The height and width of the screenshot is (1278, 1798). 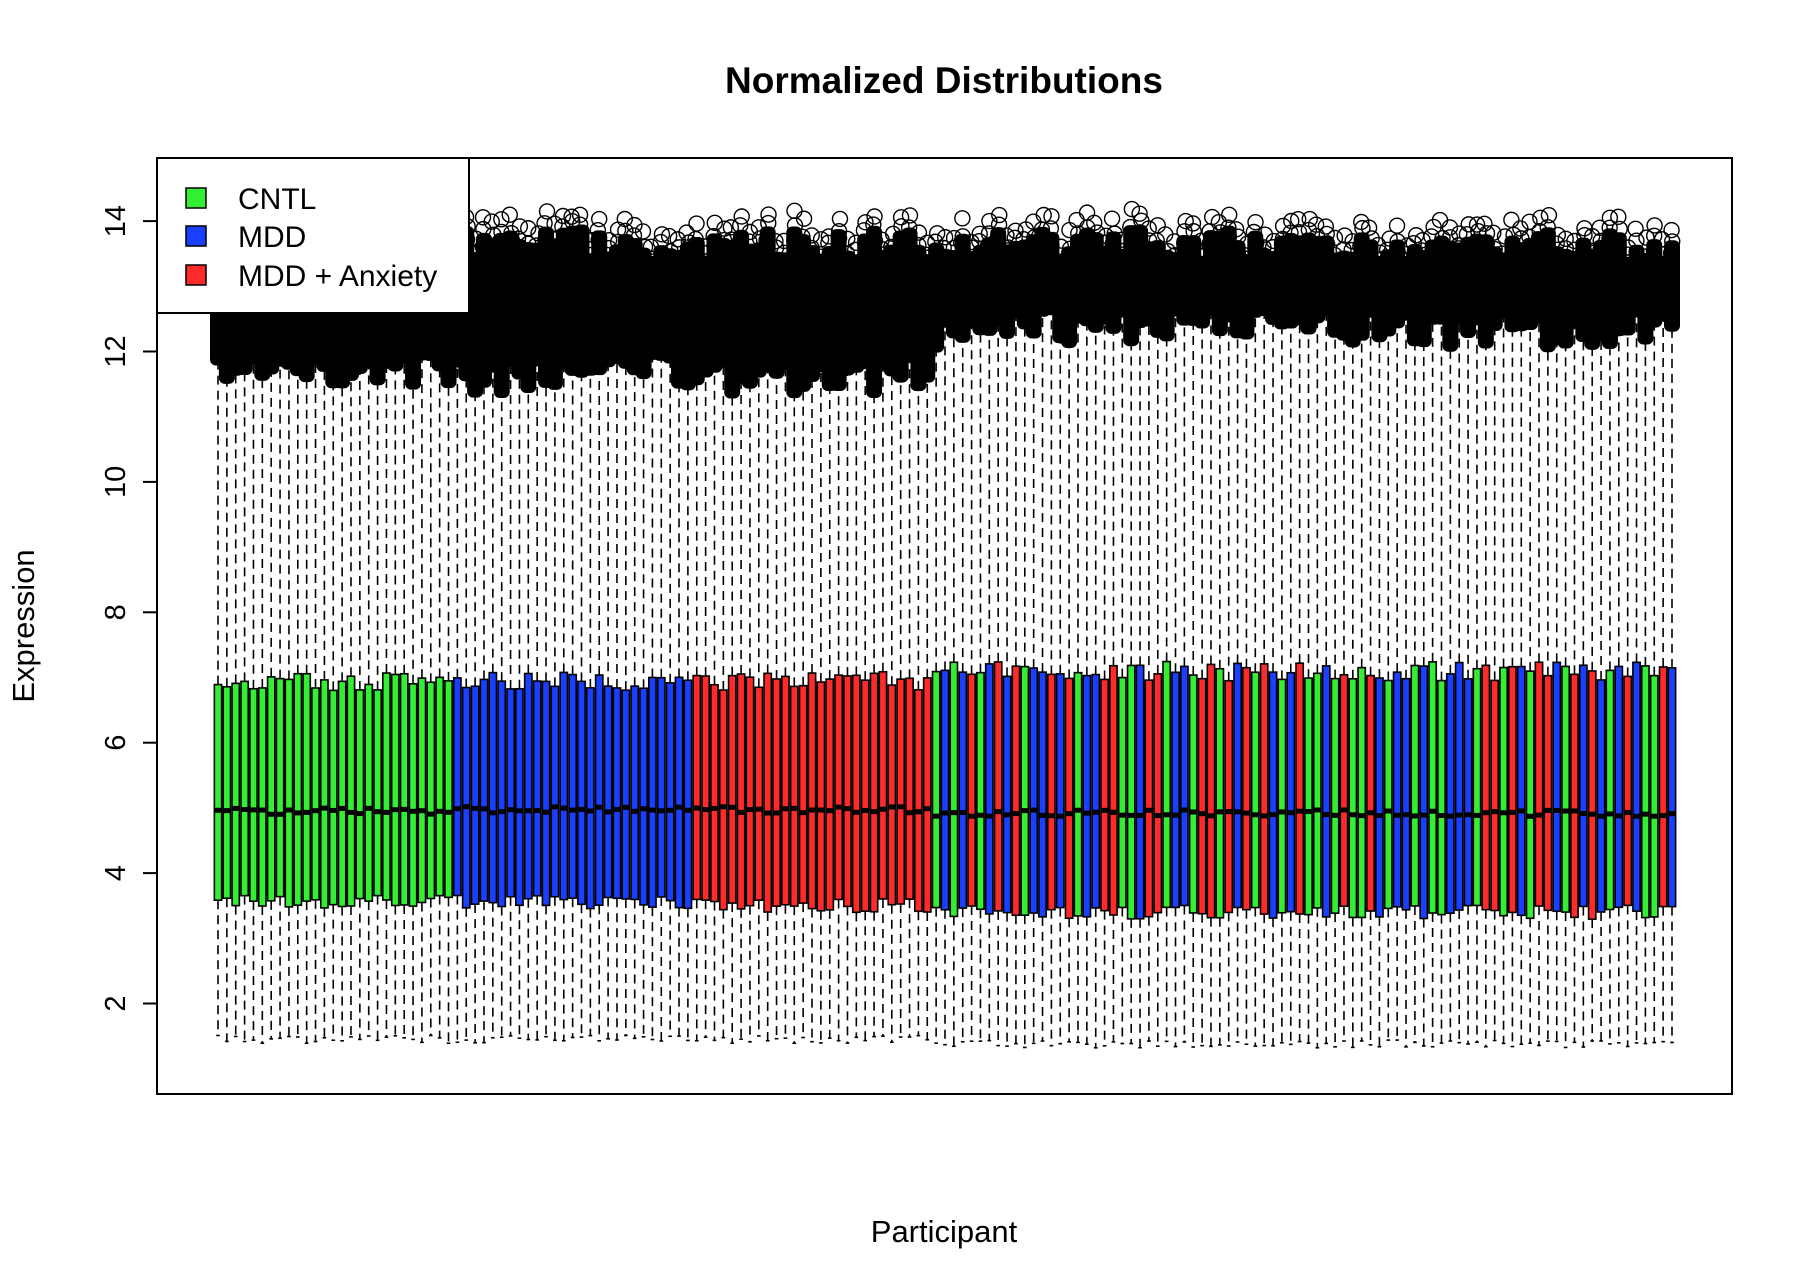 What do you see at coordinates (116, 221) in the screenshot?
I see `y-tick-label: 14` at bounding box center [116, 221].